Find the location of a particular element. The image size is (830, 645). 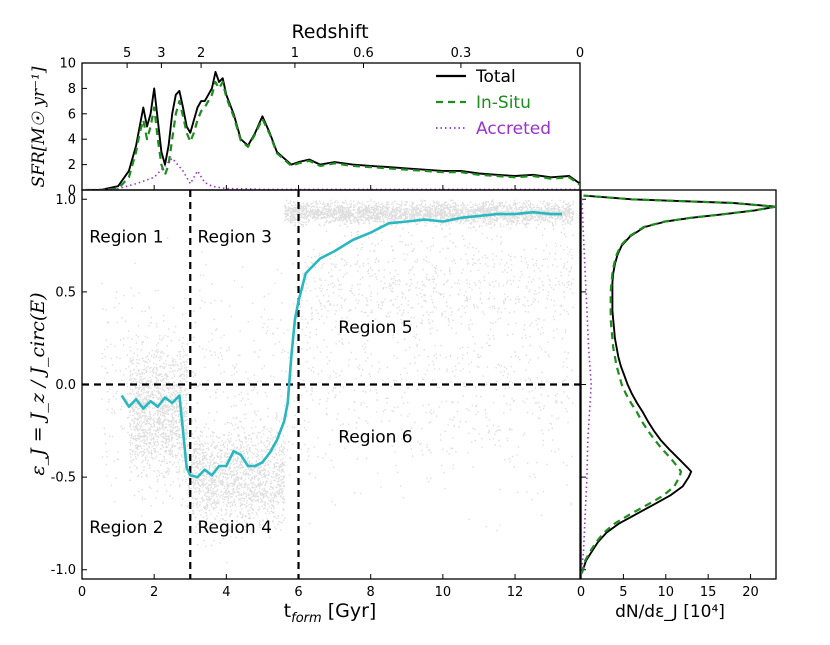

redshift-tick-label: 0.6 is located at coordinates (363, 53).